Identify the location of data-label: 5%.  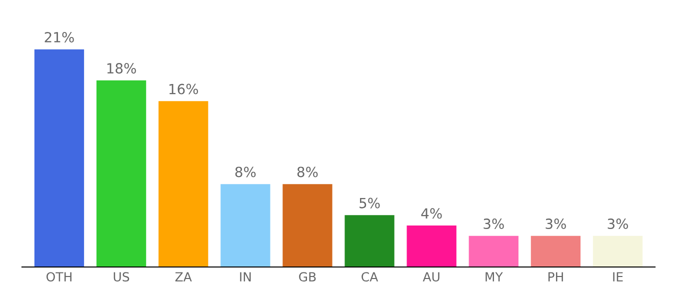
(370, 203).